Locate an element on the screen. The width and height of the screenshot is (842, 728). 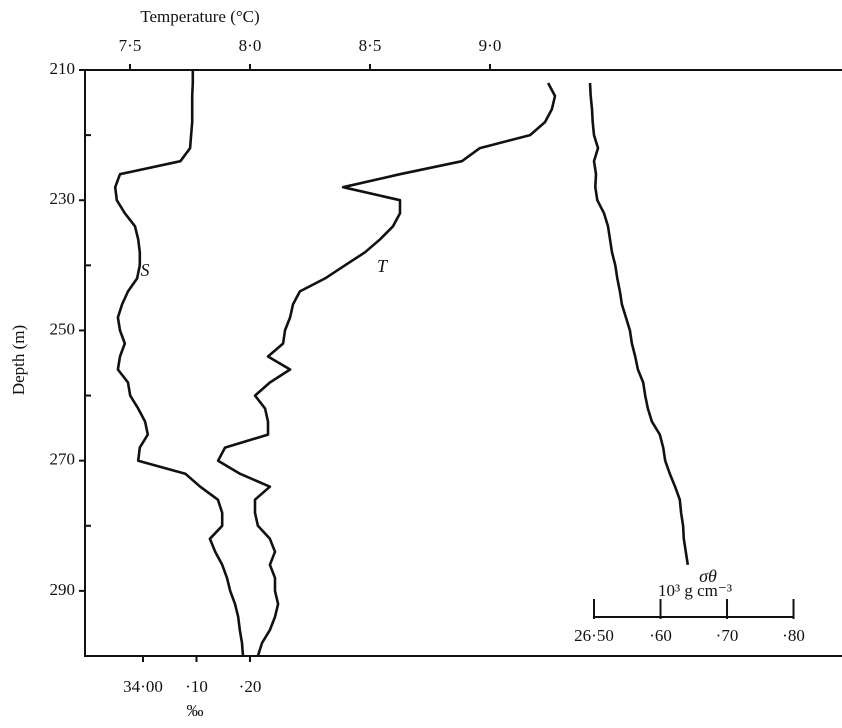
y-tick-label: 250 is located at coordinates (63, 328).